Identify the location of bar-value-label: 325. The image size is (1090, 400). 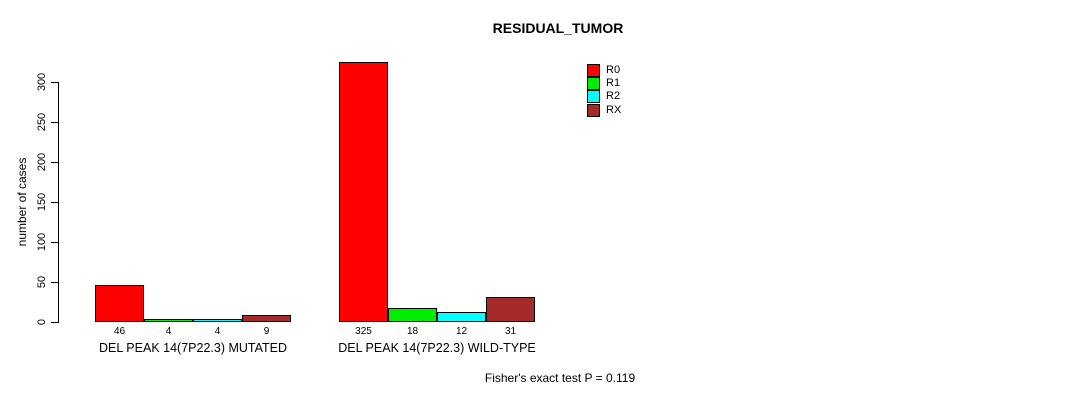
(363, 331).